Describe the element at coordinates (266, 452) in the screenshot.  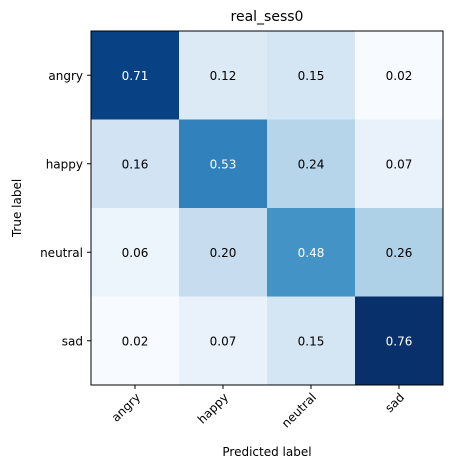
I see `x-axis-label: Predicted label` at that location.